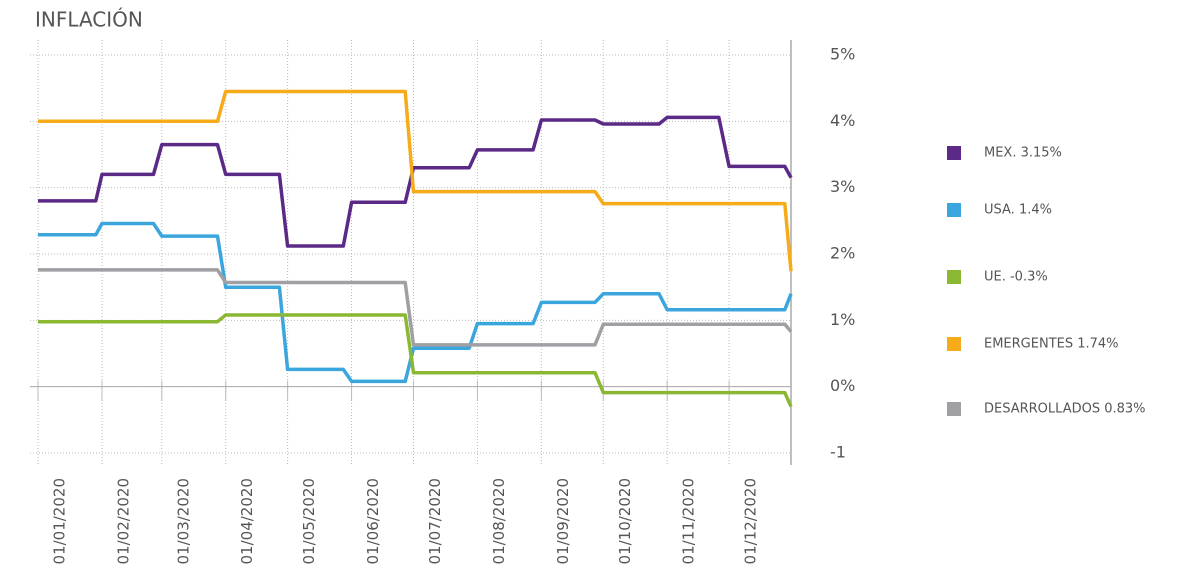  I want to click on x-tick-label: 01/10/2020, so click(625, 521).